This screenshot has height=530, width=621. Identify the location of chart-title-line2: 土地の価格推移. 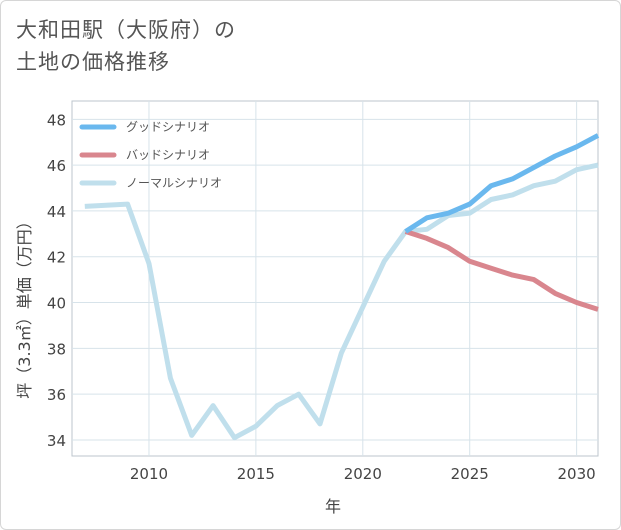
(93, 62).